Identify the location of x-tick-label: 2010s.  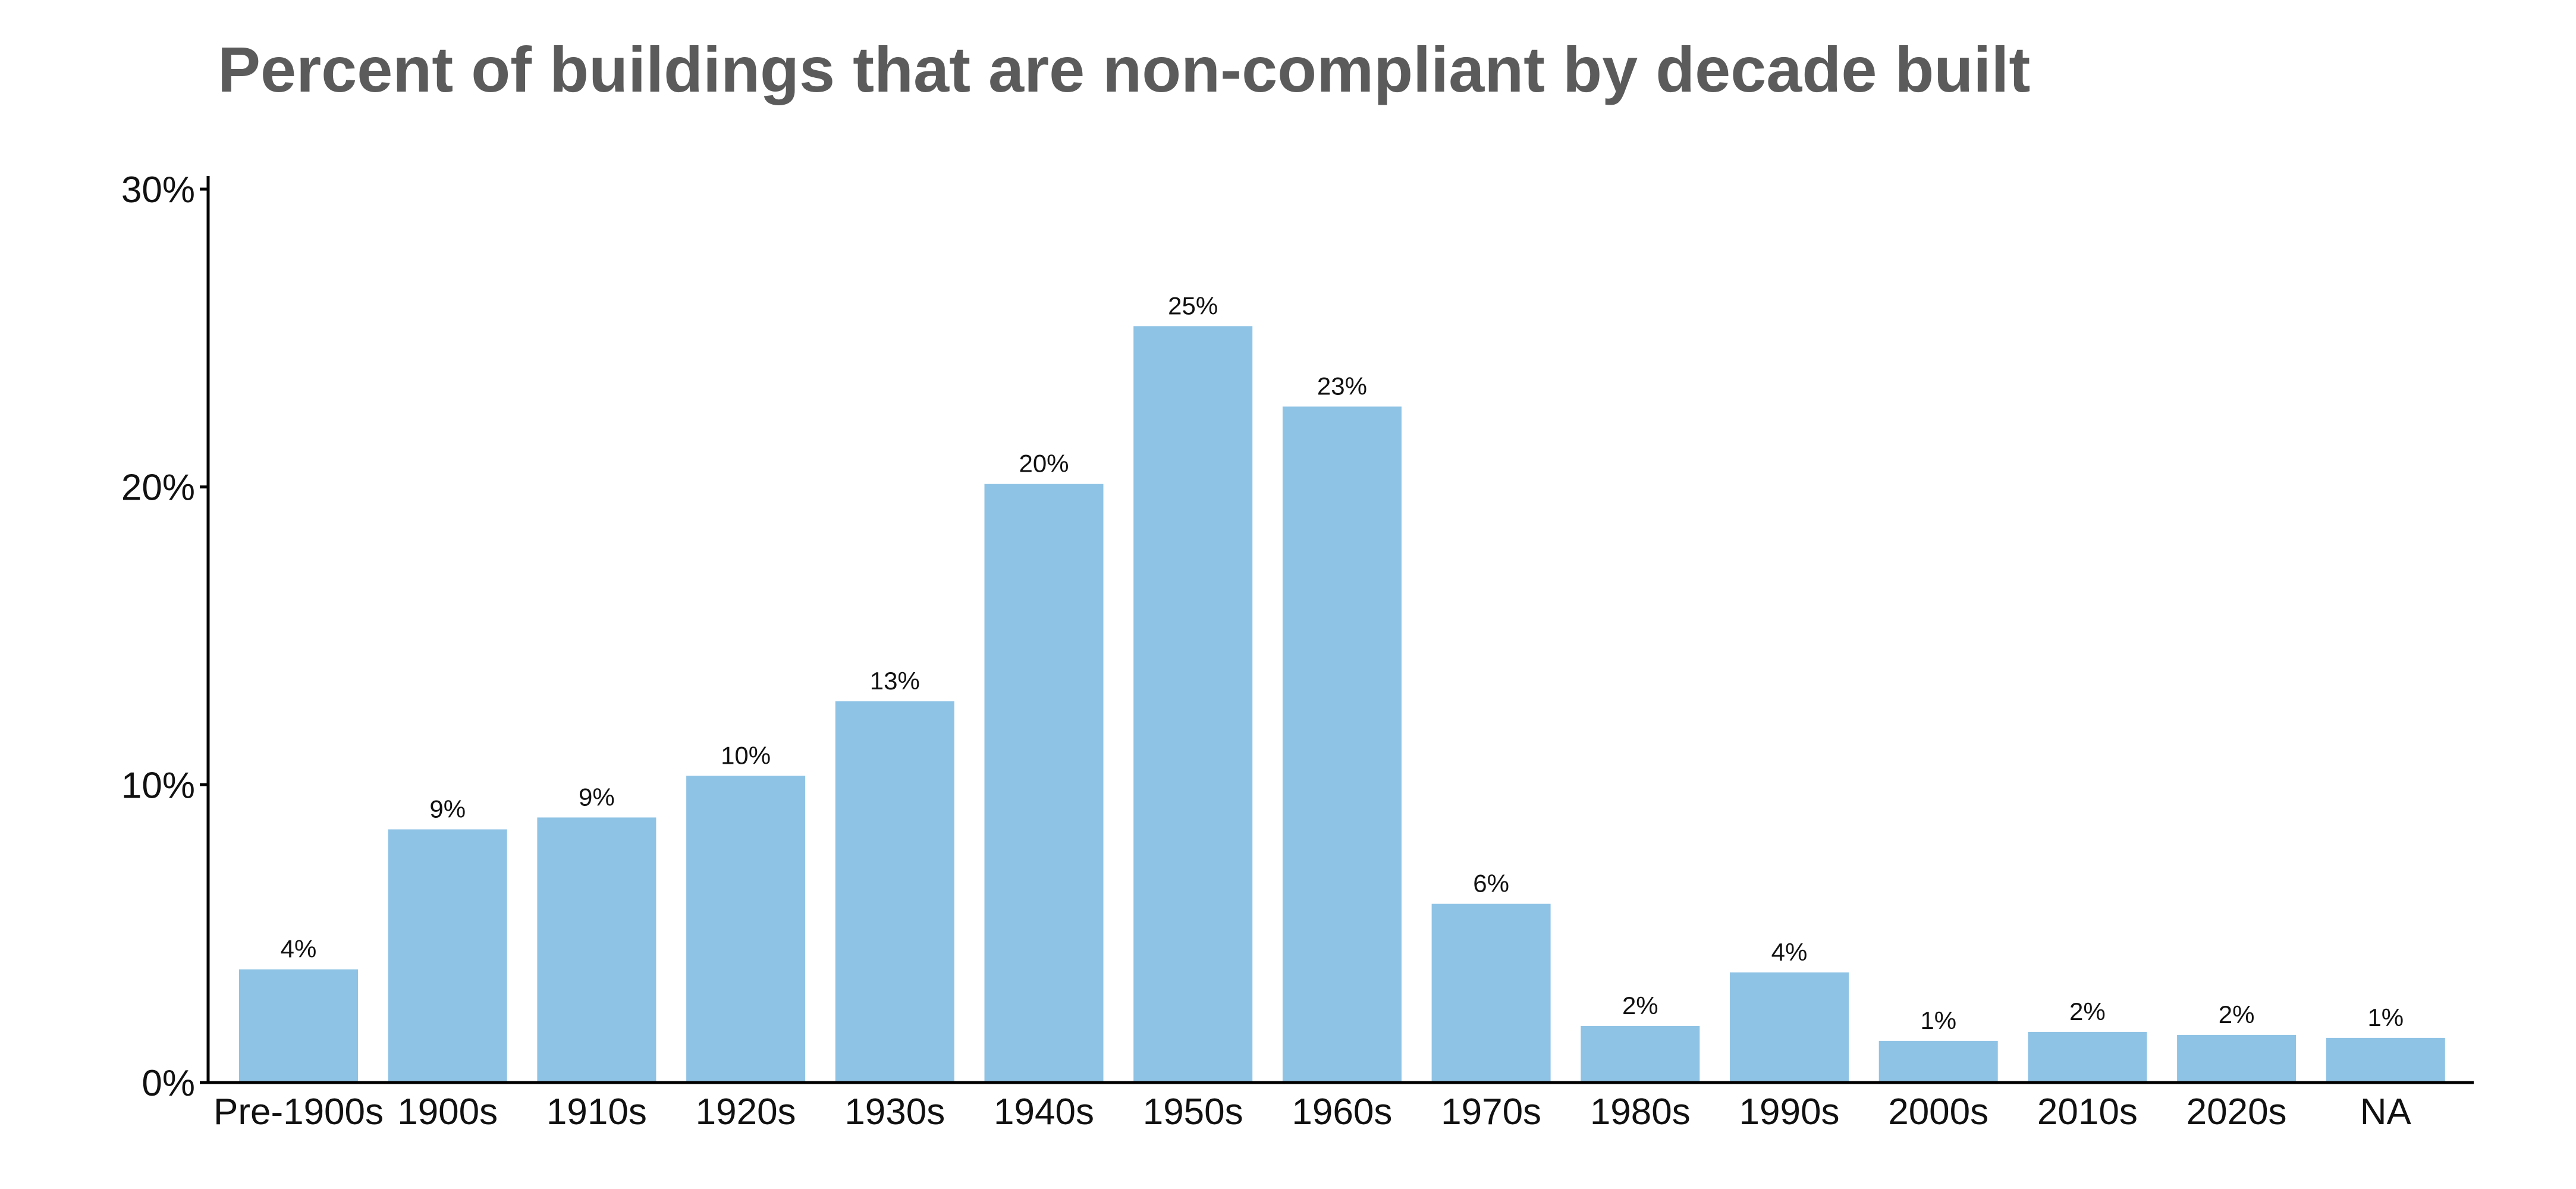
(2087, 1111).